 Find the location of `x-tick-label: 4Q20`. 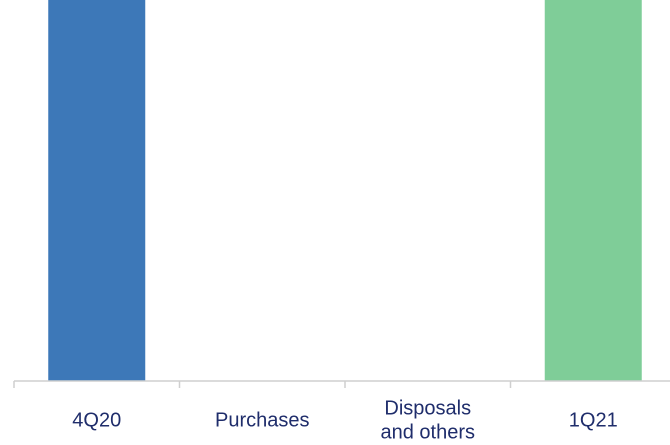

x-tick-label: 4Q20 is located at coordinates (96, 420).